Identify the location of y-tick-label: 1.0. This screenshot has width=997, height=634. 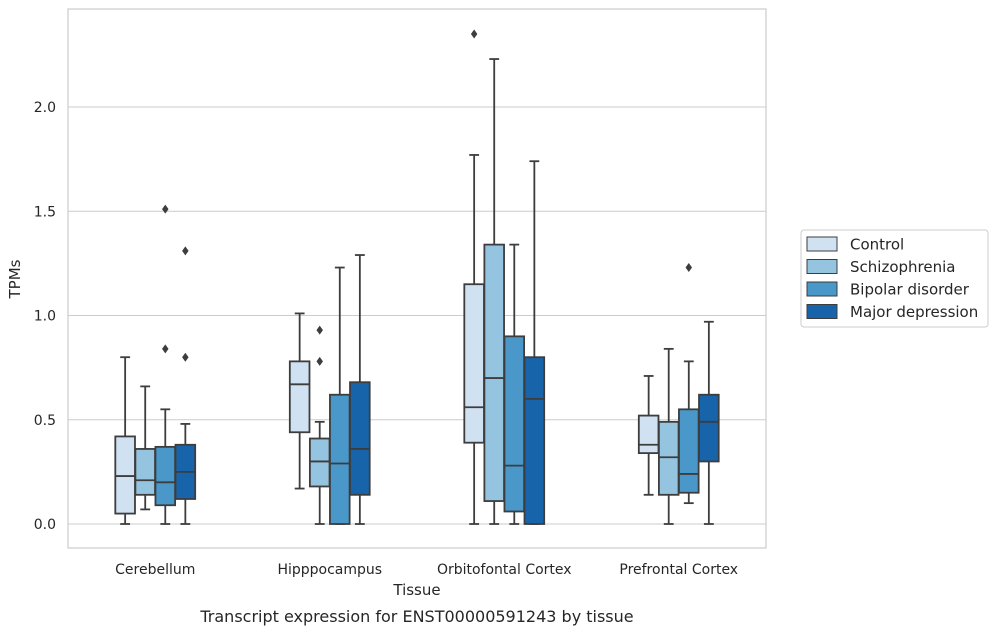
(45, 317).